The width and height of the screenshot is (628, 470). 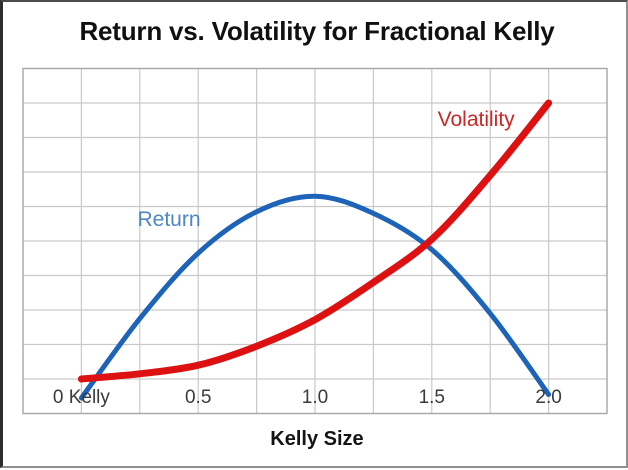 I want to click on x-tick-label: 0 Kelly, so click(x=81, y=397).